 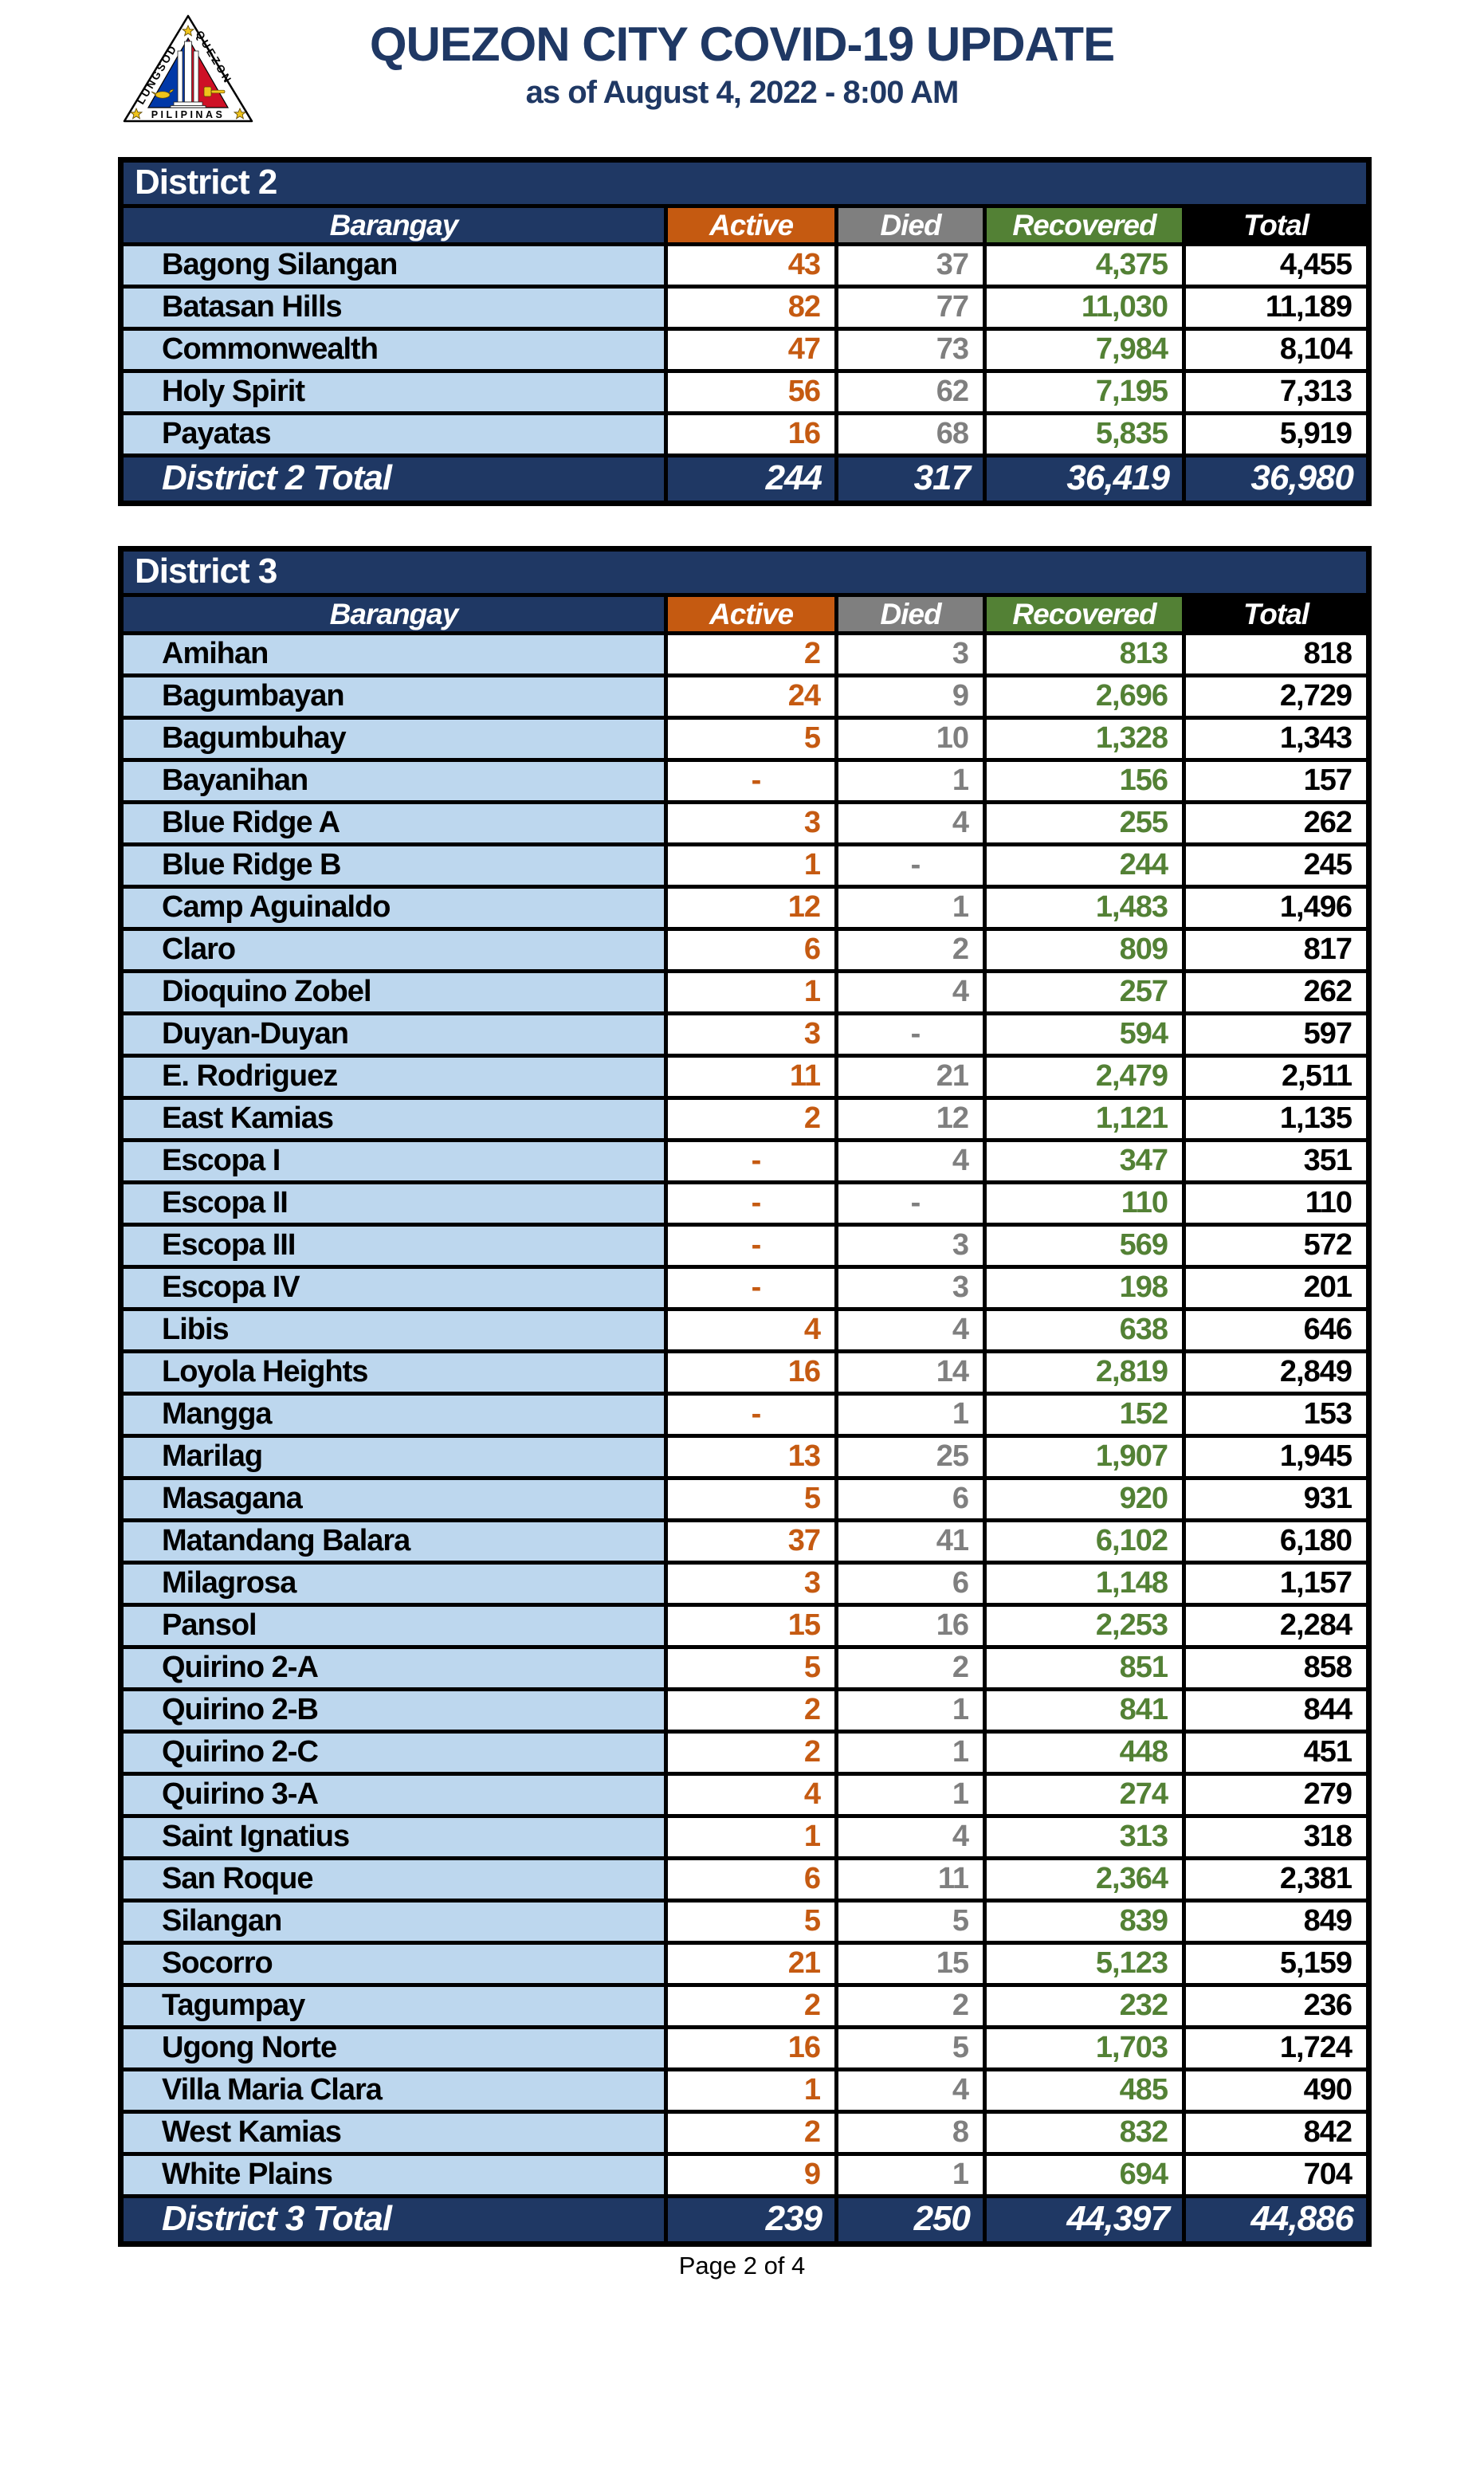 What do you see at coordinates (910, 1879) in the screenshot?
I see `died-count: 11` at bounding box center [910, 1879].